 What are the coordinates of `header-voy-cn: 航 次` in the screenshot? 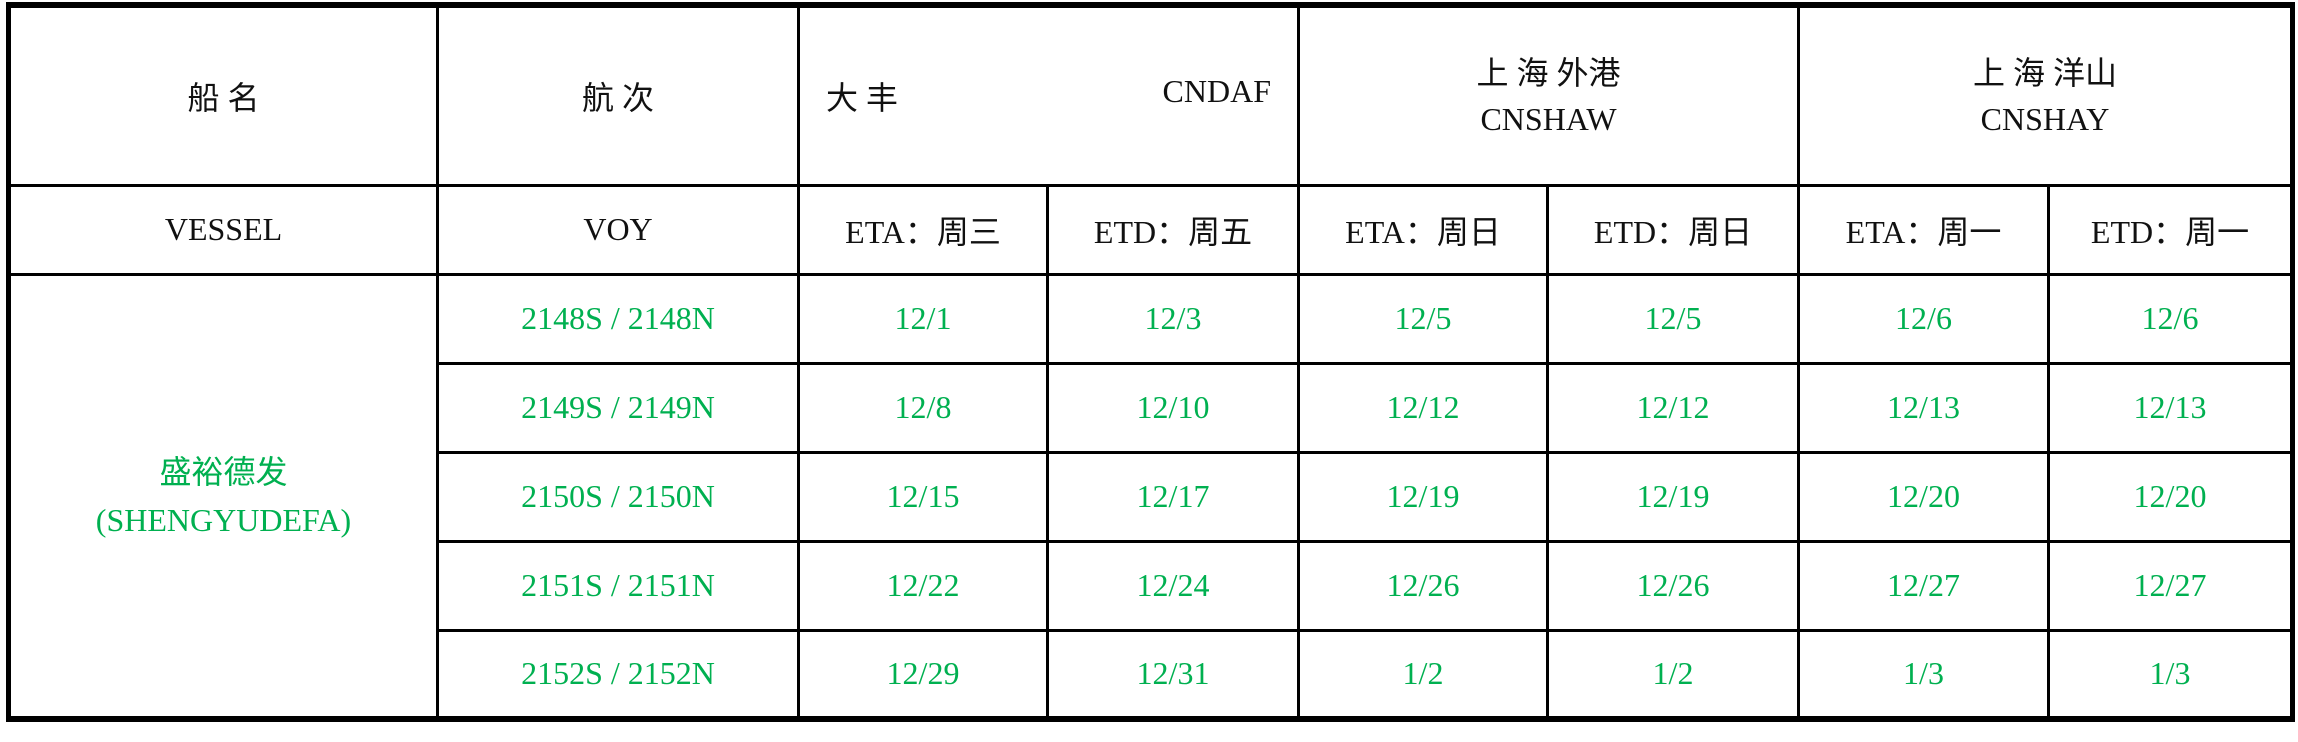 It's located at (618, 94).